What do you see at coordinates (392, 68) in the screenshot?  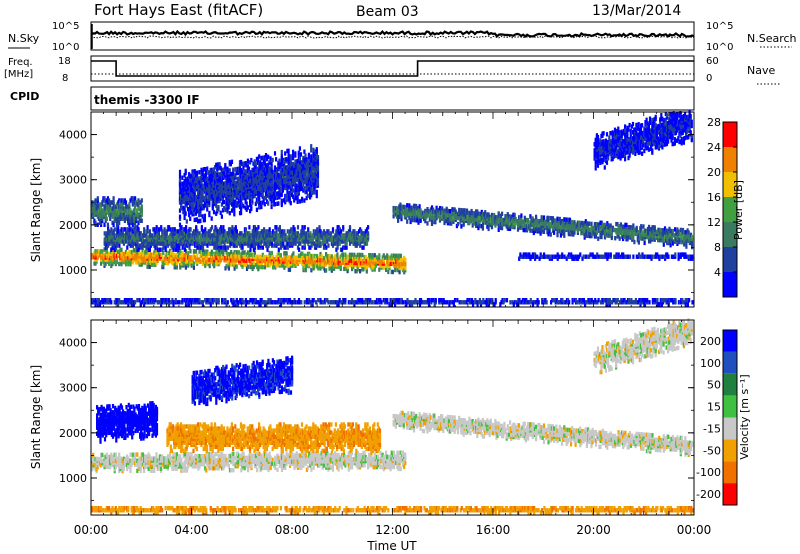 I see `freq-trace` at bounding box center [392, 68].